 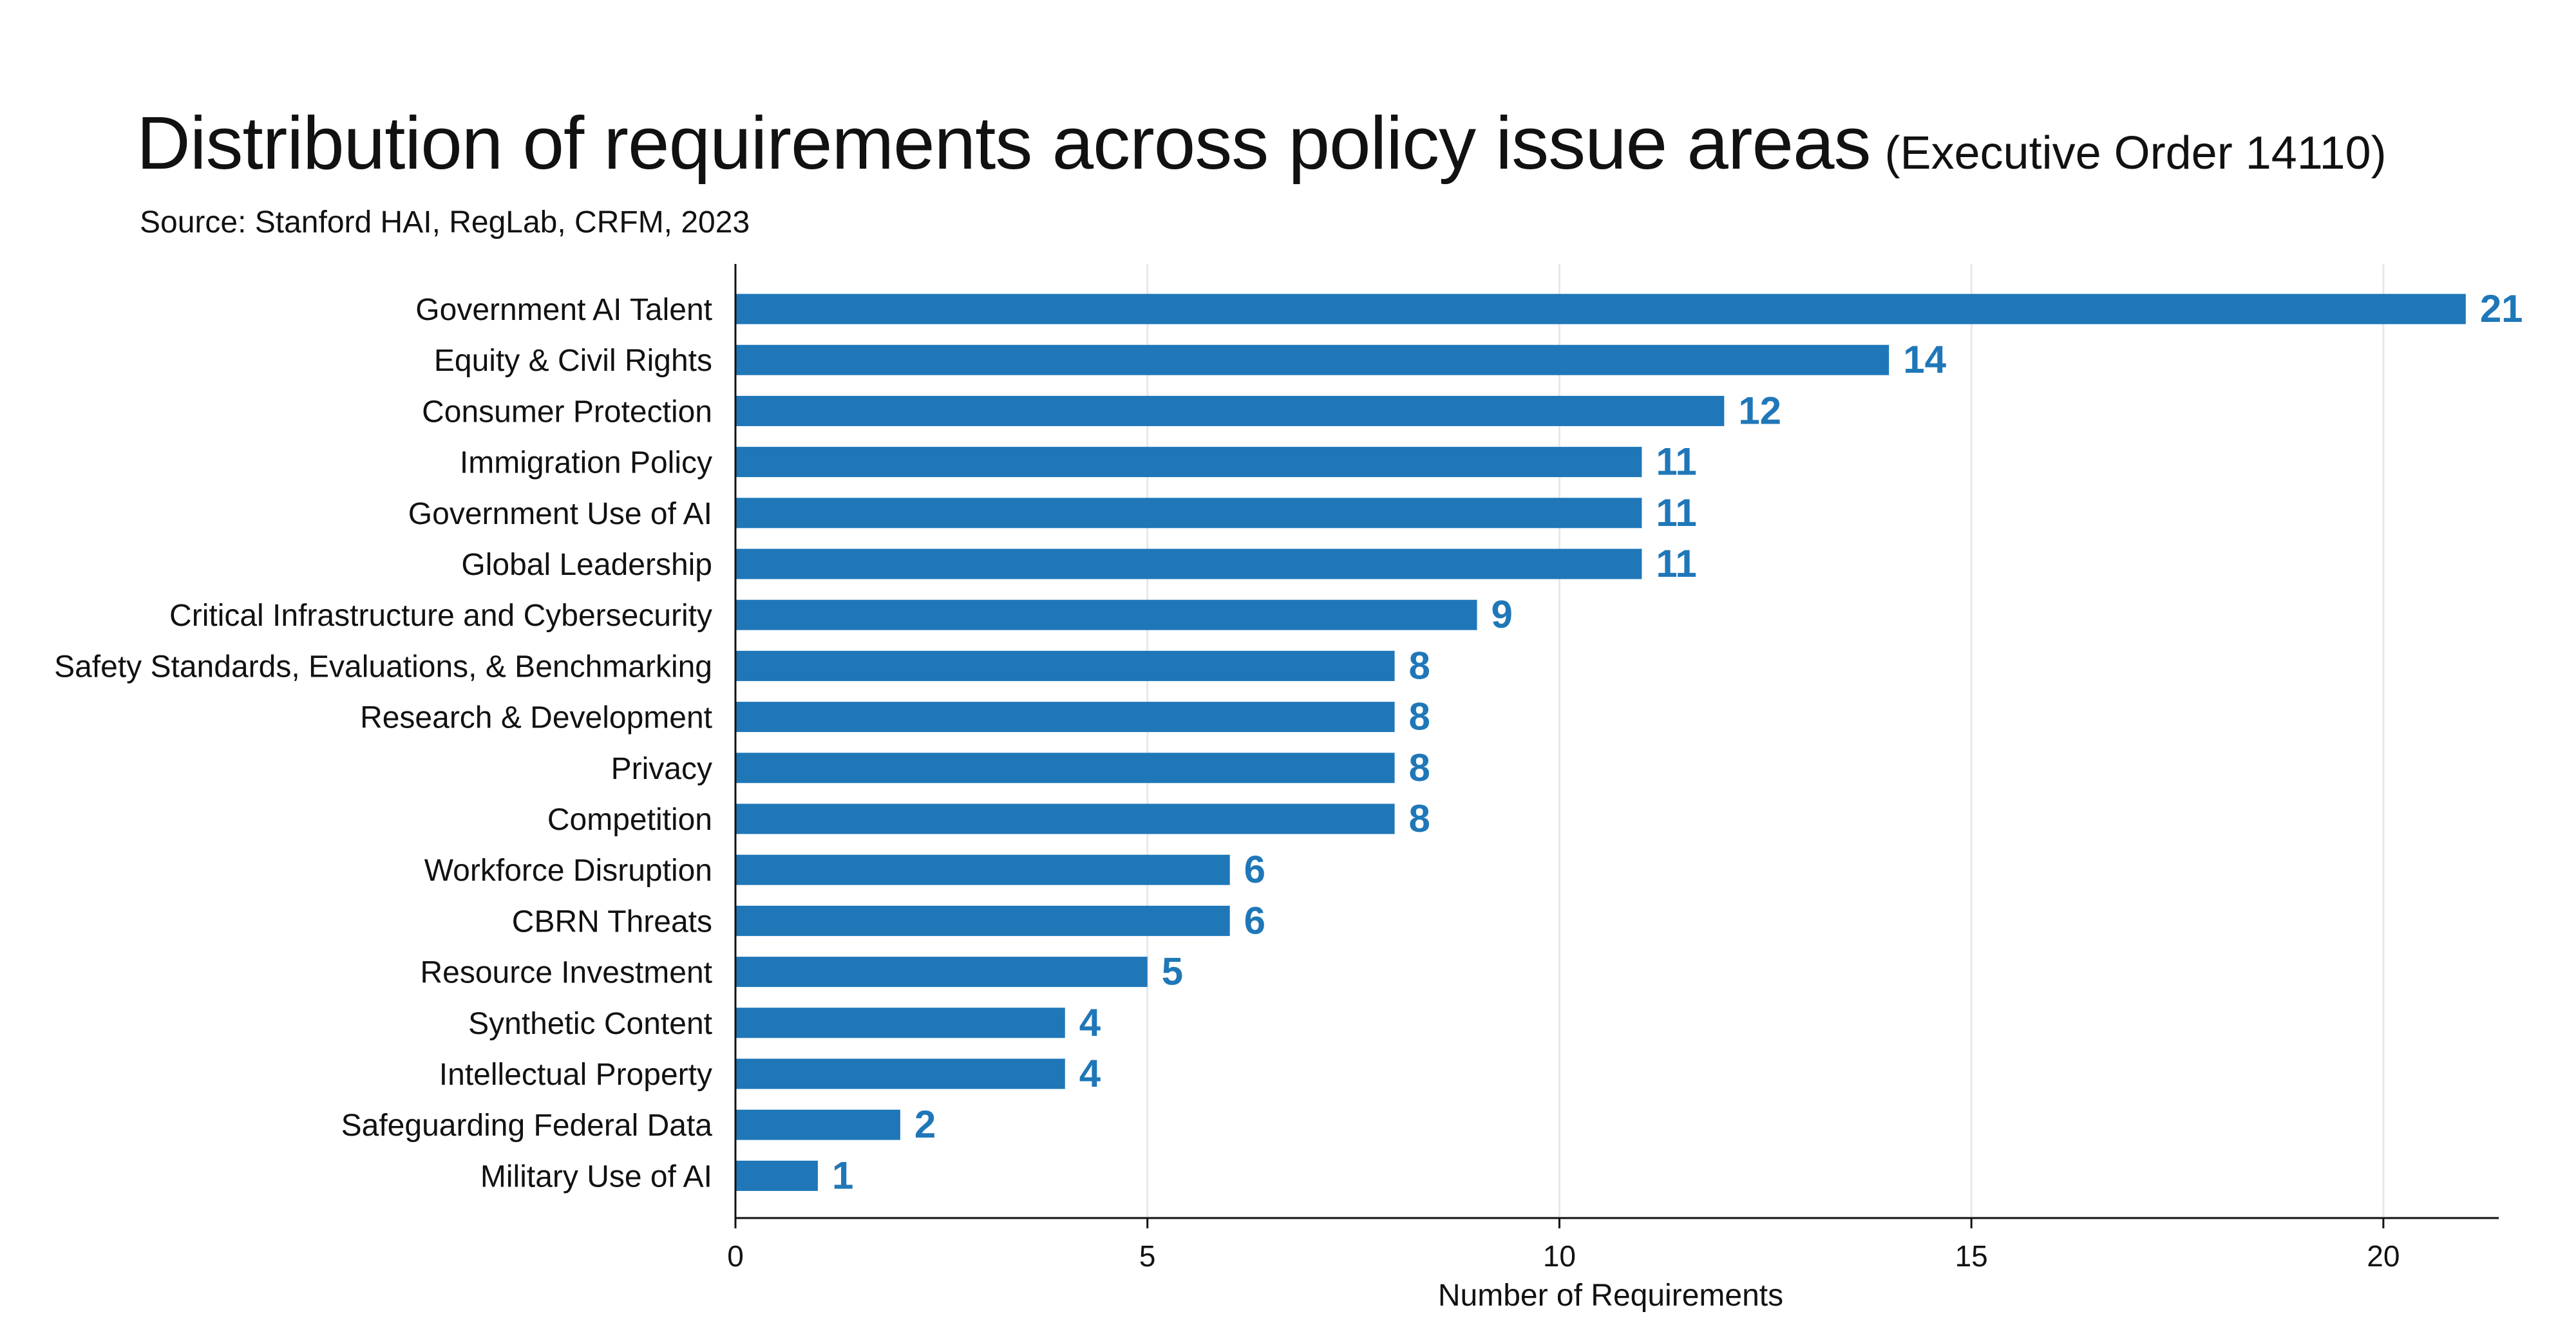 I want to click on x-tick-label: 15, so click(x=1971, y=1256).